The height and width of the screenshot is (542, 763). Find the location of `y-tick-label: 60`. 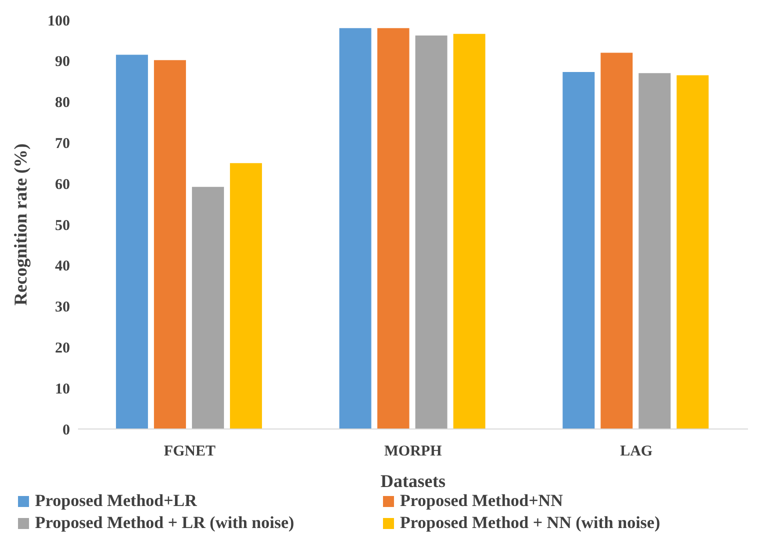

y-tick-label: 60 is located at coordinates (62, 184).